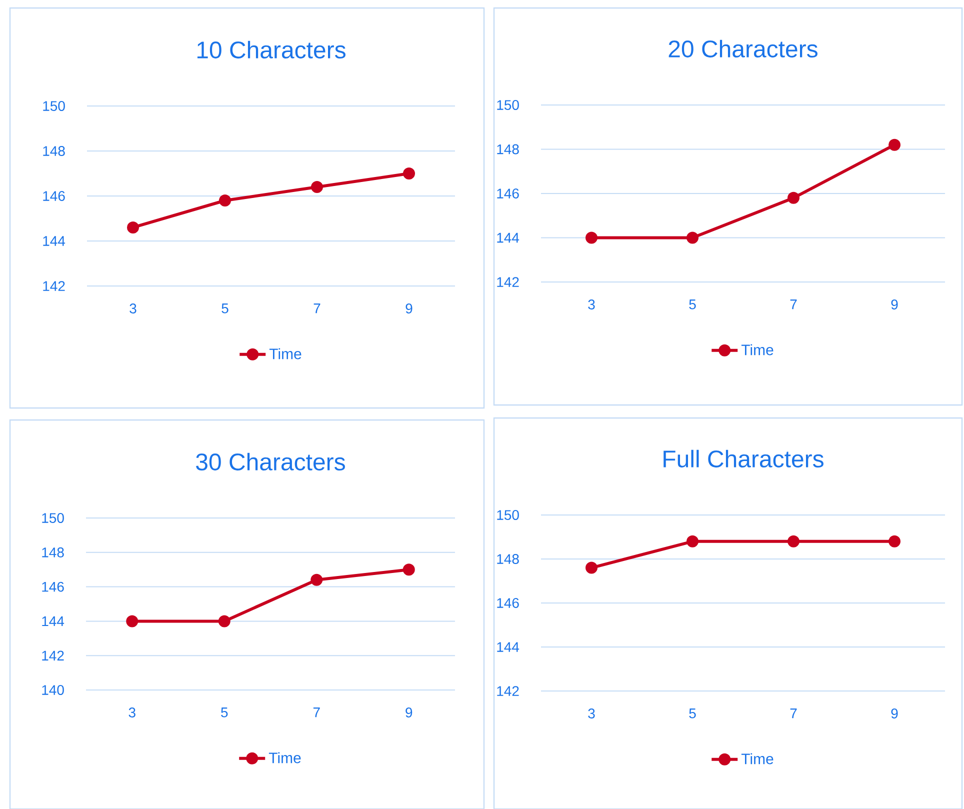 The image size is (964, 809). I want to click on chart-title: 20 Characters, so click(743, 49).